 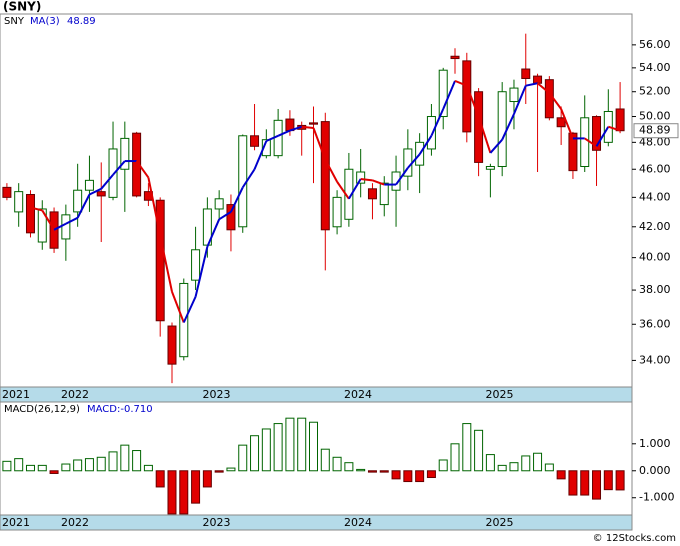 What do you see at coordinates (655, 323) in the screenshot?
I see `y-tick-label: 36.00` at bounding box center [655, 323].